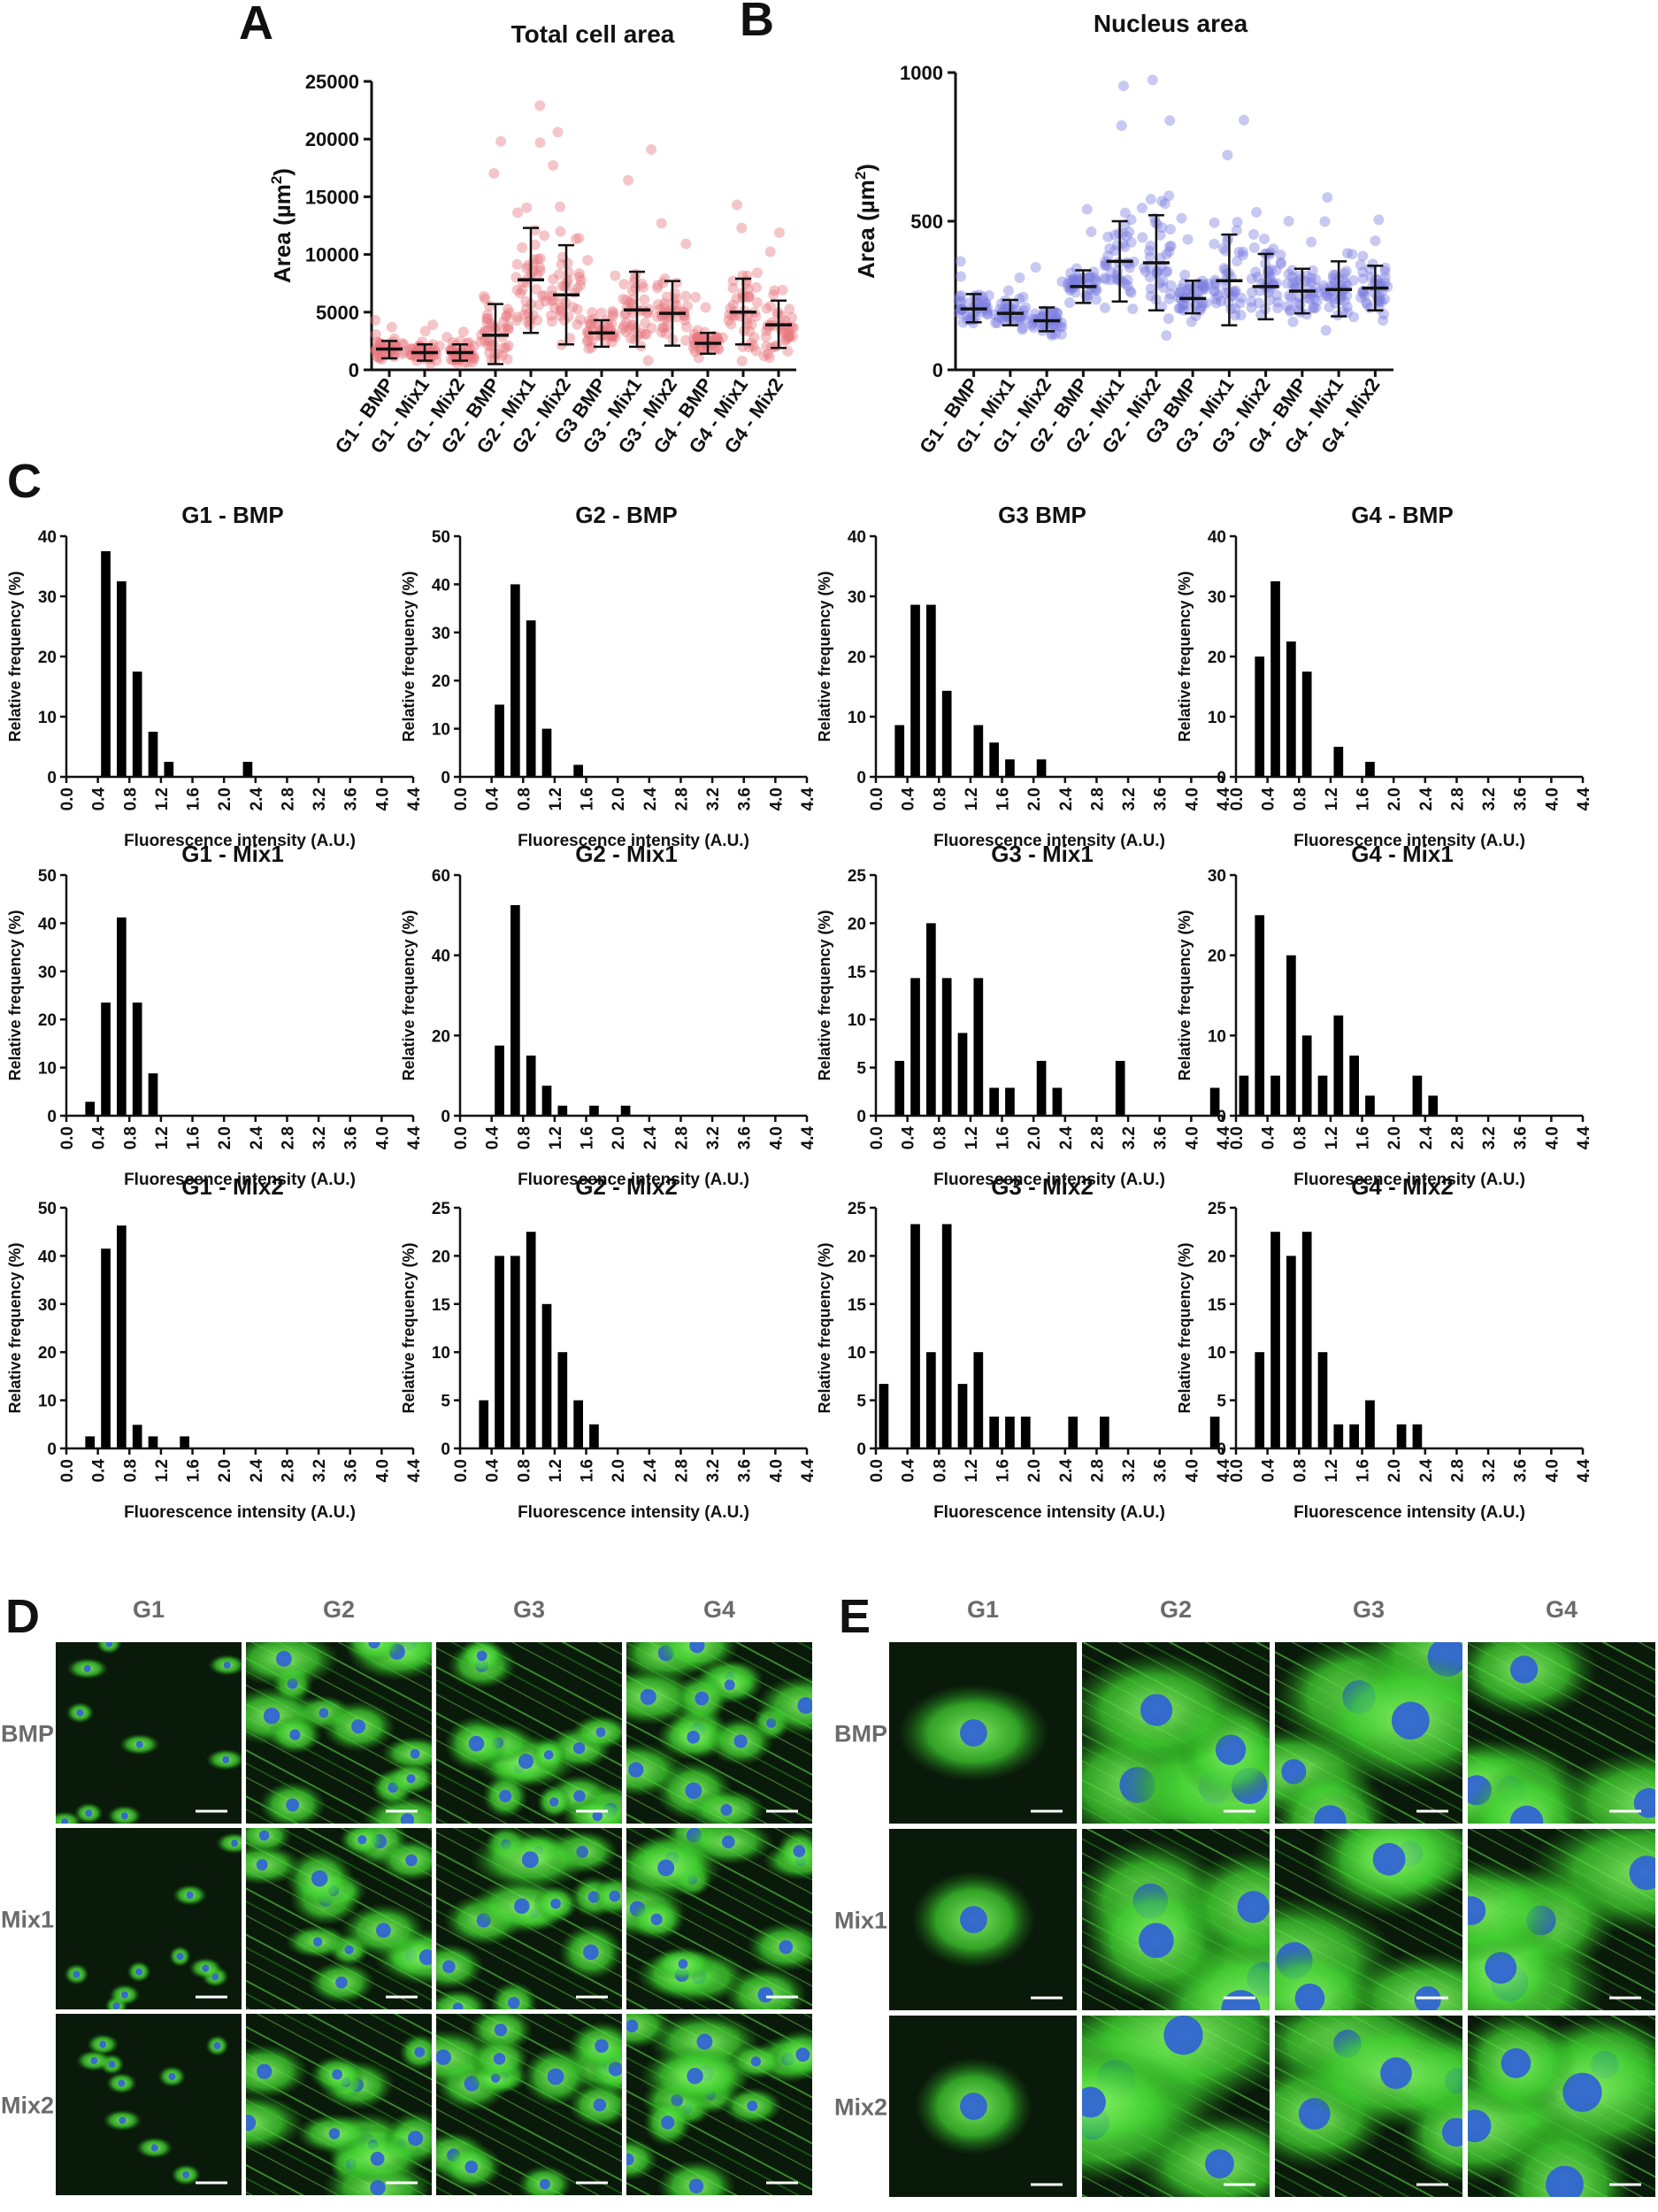  What do you see at coordinates (130, 799) in the screenshot?
I see `histogram-x-tick-label: 0.8` at bounding box center [130, 799].